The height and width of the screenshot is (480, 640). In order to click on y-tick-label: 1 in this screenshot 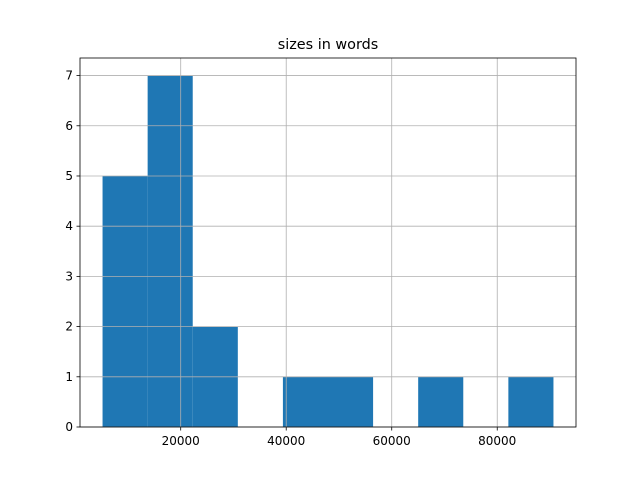, I will do `click(69, 377)`.